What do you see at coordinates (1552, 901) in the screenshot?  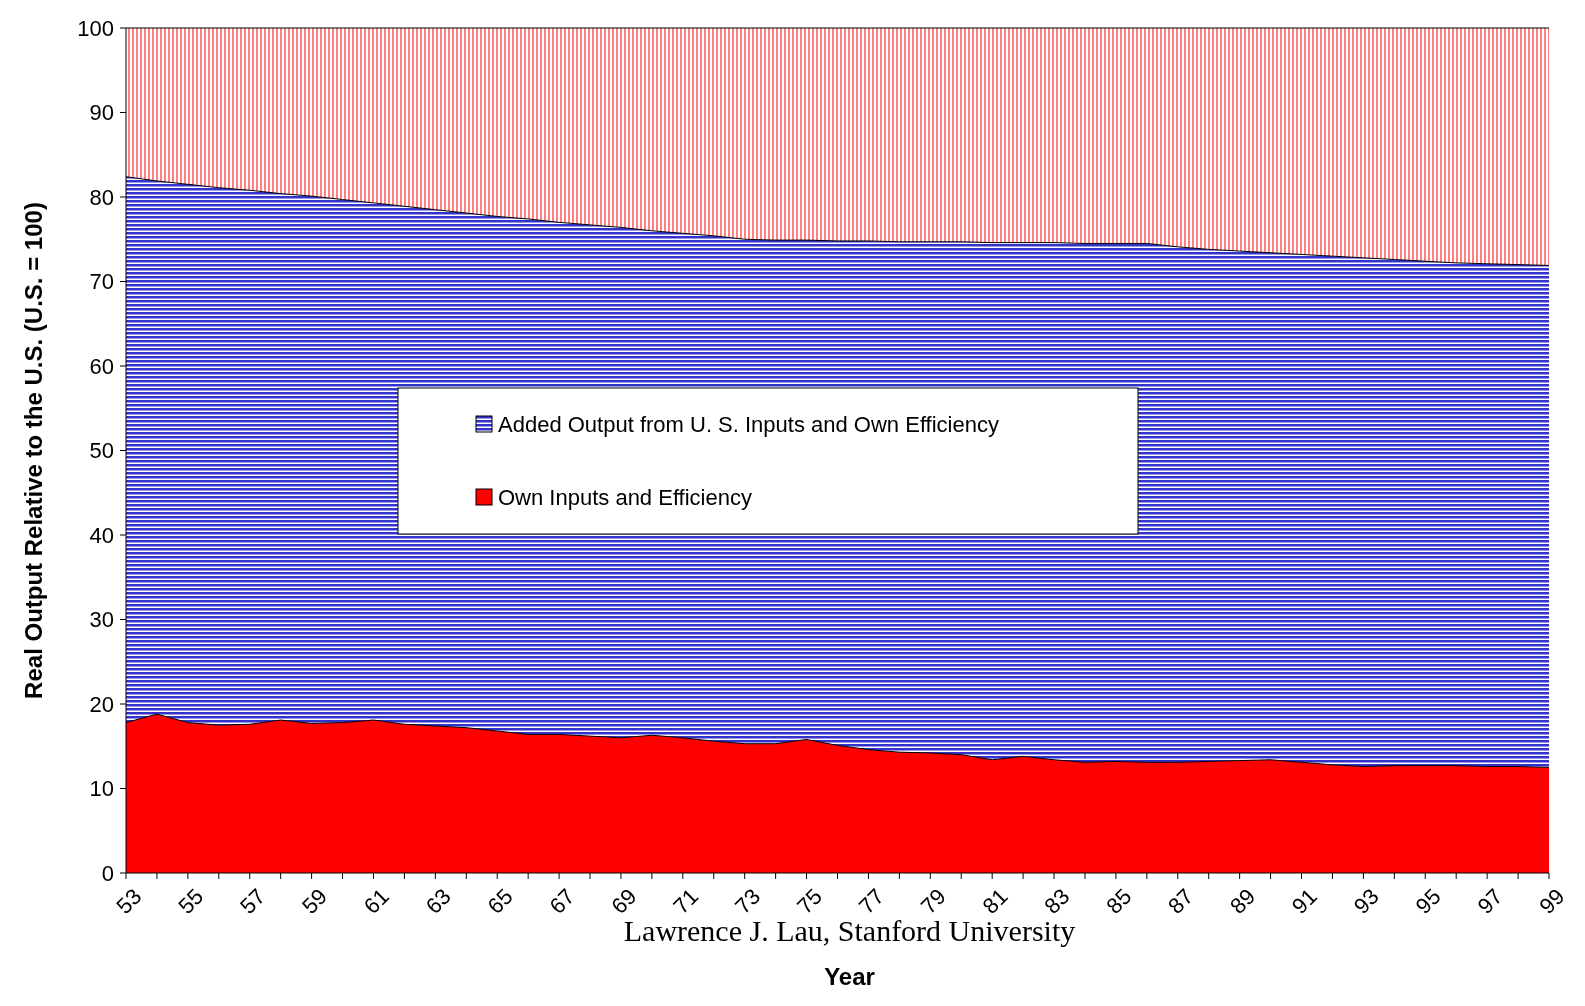 I see `x-tick-label: 99` at bounding box center [1552, 901].